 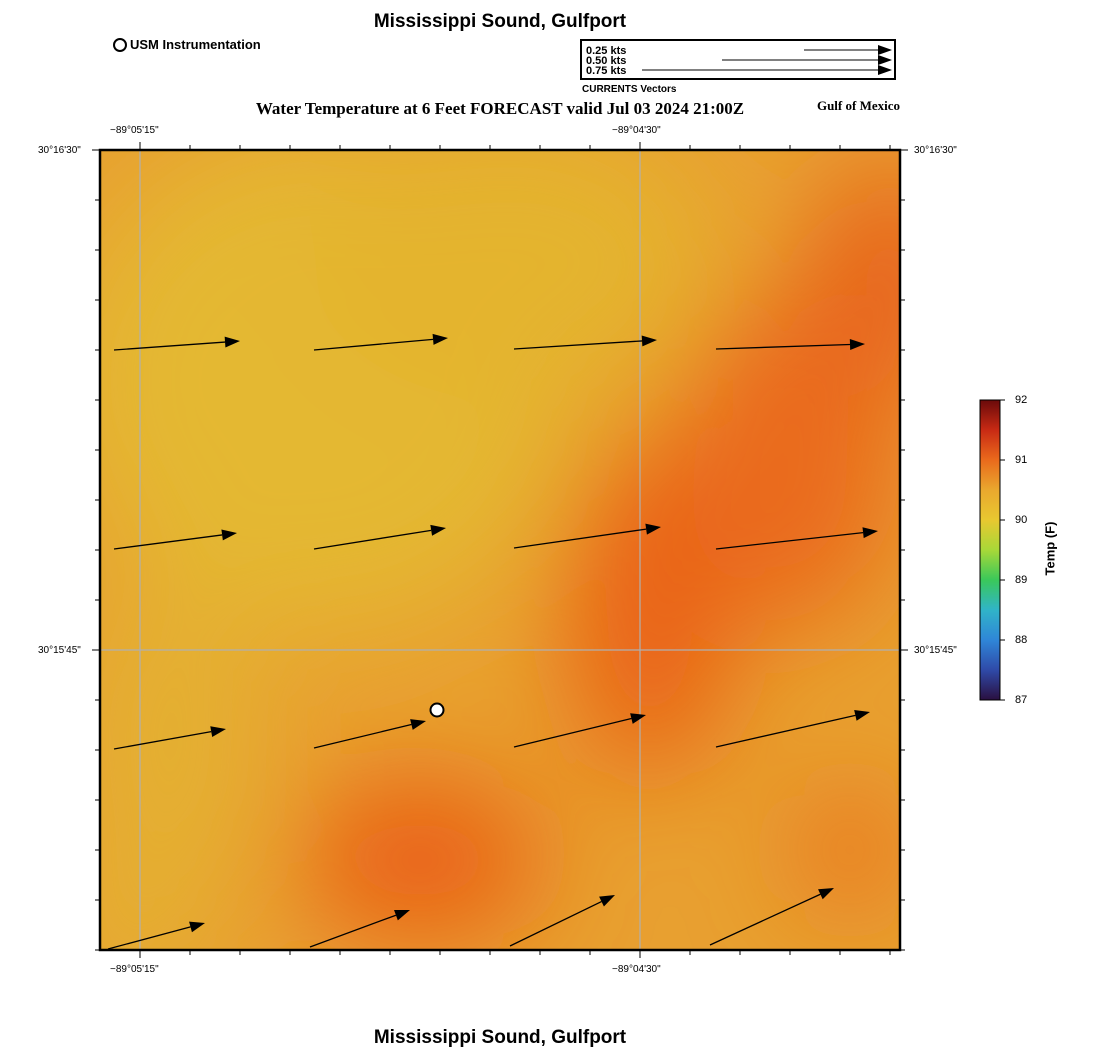 I want to click on usm-station-marker, so click(x=437, y=710).